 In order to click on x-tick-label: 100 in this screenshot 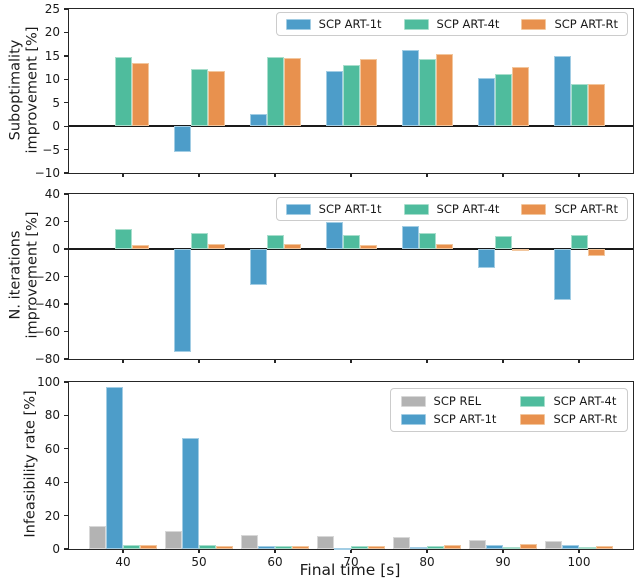, I will do `click(579, 562)`.